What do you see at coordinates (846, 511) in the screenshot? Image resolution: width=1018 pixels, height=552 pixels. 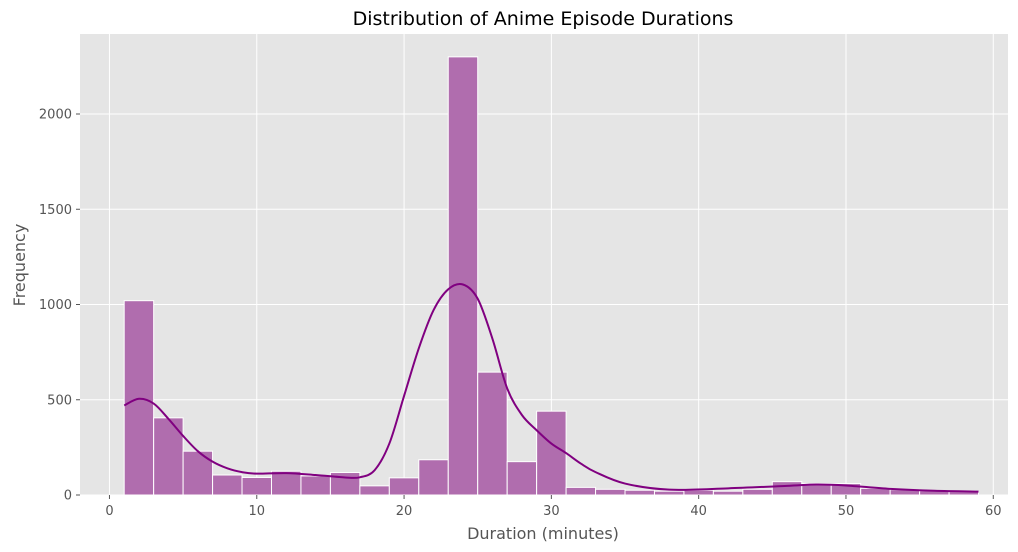 I see `x-tick-label: 50` at bounding box center [846, 511].